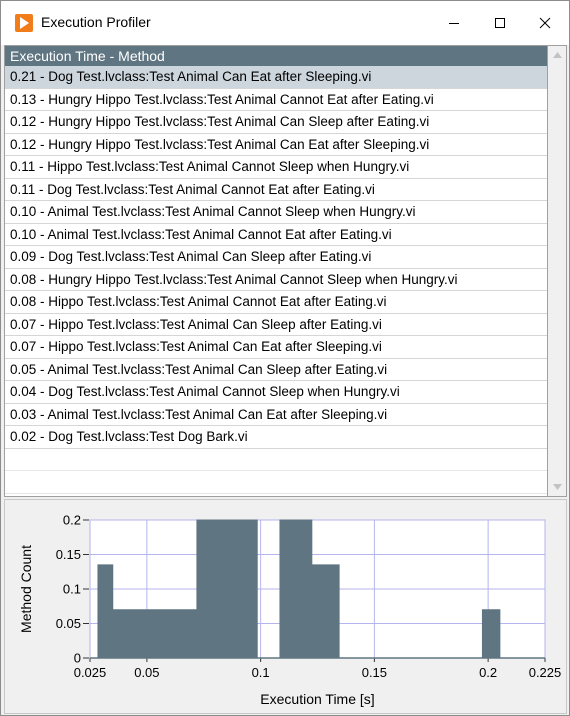 This screenshot has width=570, height=716. What do you see at coordinates (545, 672) in the screenshot?
I see `x-tick-label: 0.225` at bounding box center [545, 672].